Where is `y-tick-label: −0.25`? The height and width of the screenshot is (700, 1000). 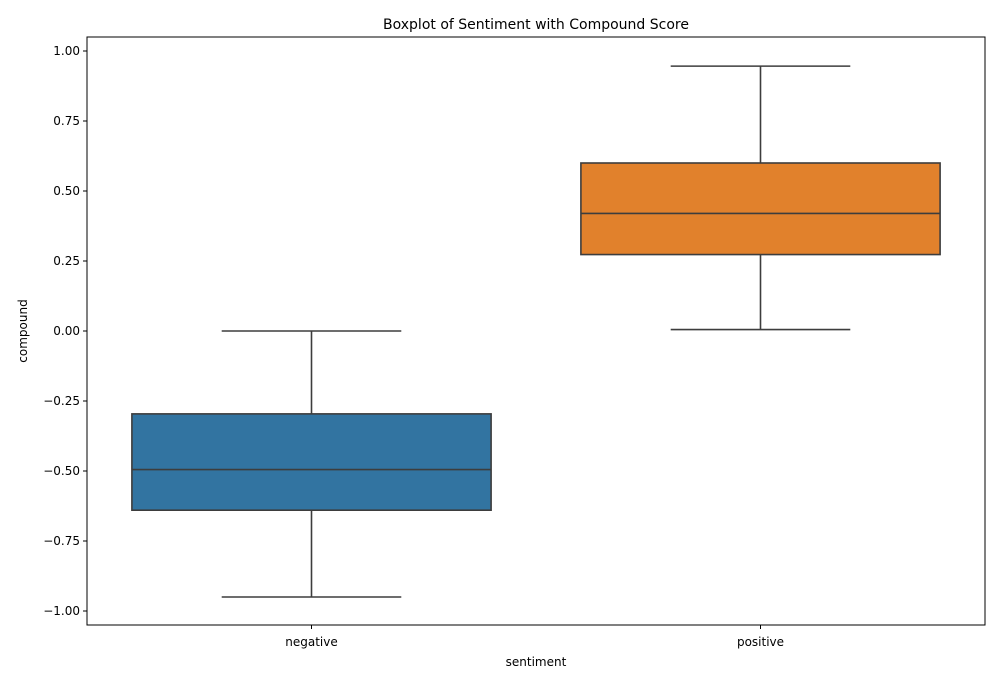 y-tick-label: −0.25 is located at coordinates (61, 401).